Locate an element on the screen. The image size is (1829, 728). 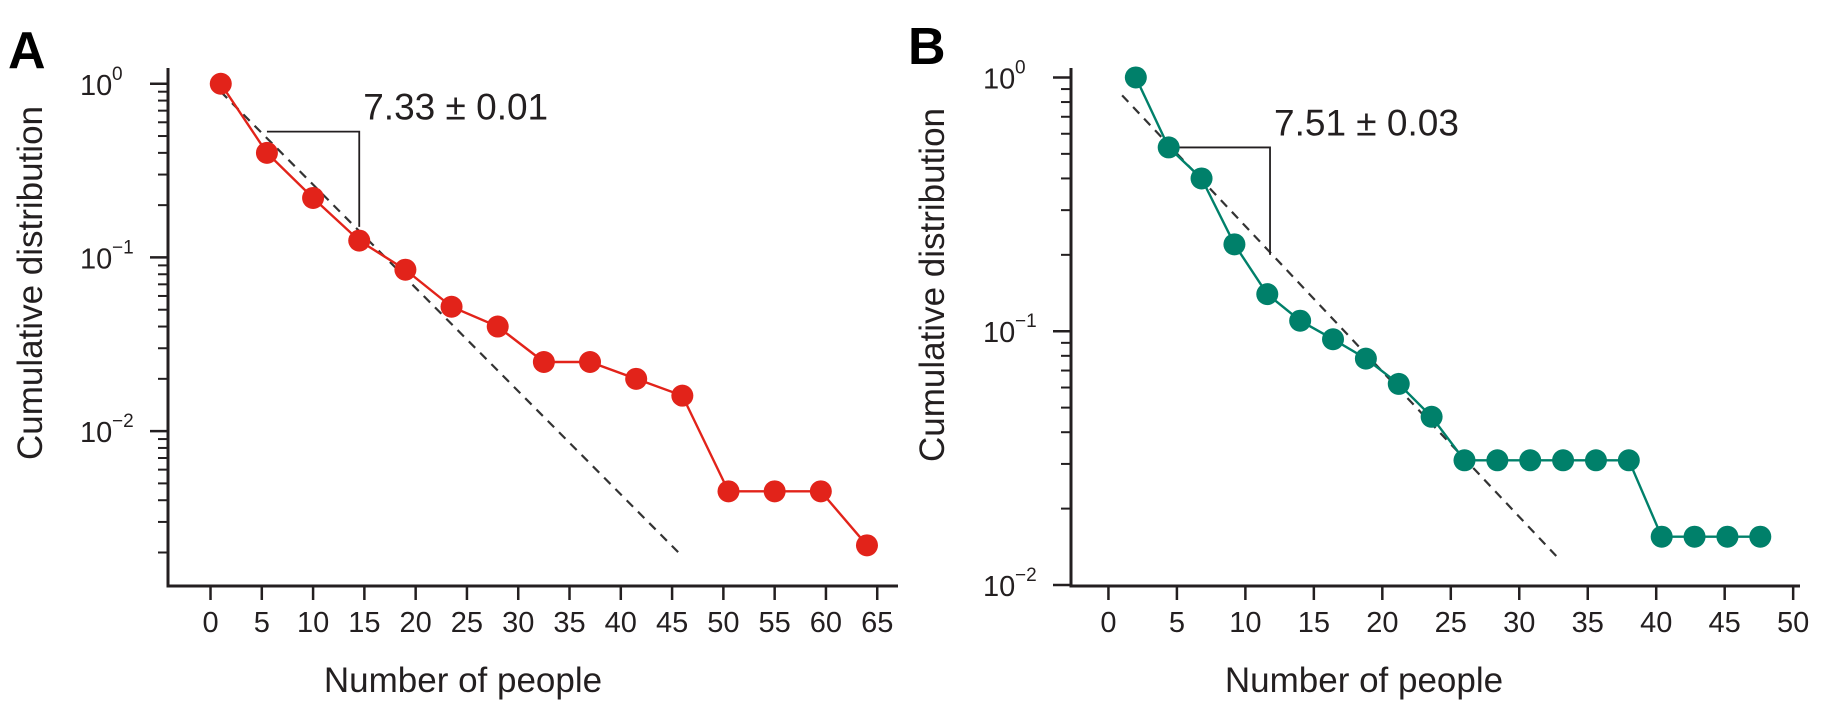
x-tick-label: 65 is located at coordinates (877, 623).